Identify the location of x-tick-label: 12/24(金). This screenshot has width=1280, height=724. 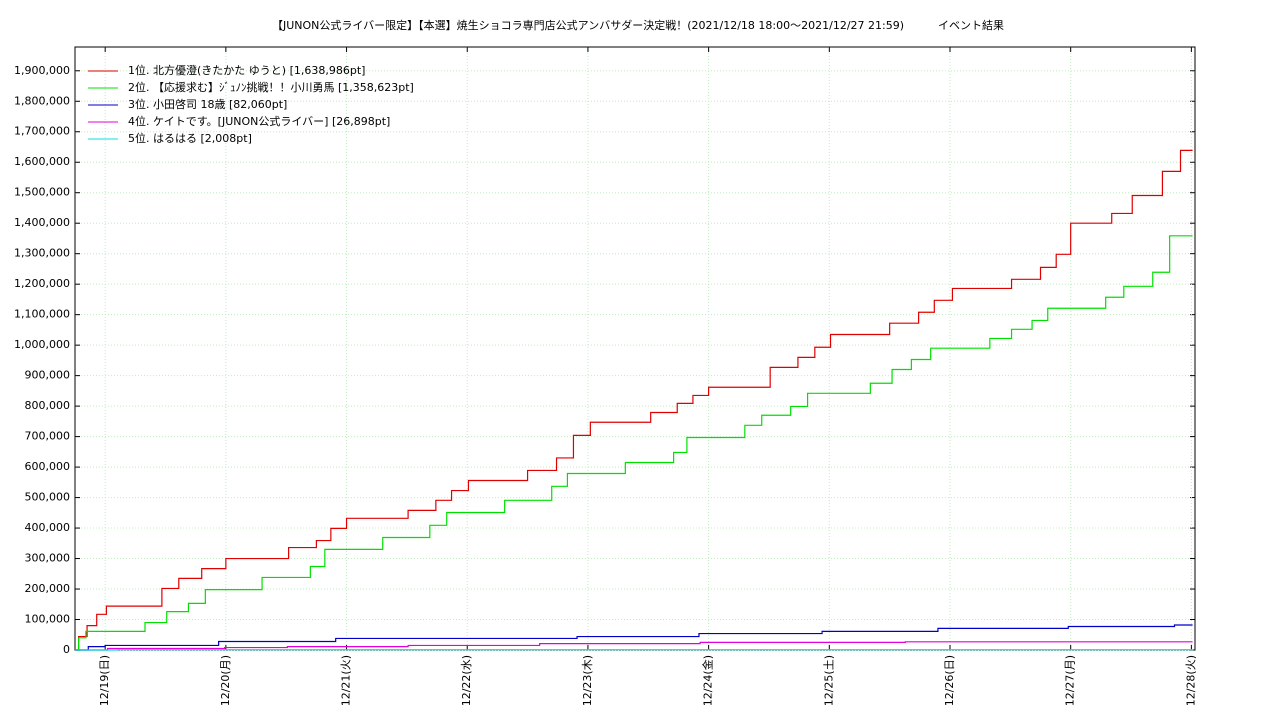
(708, 680).